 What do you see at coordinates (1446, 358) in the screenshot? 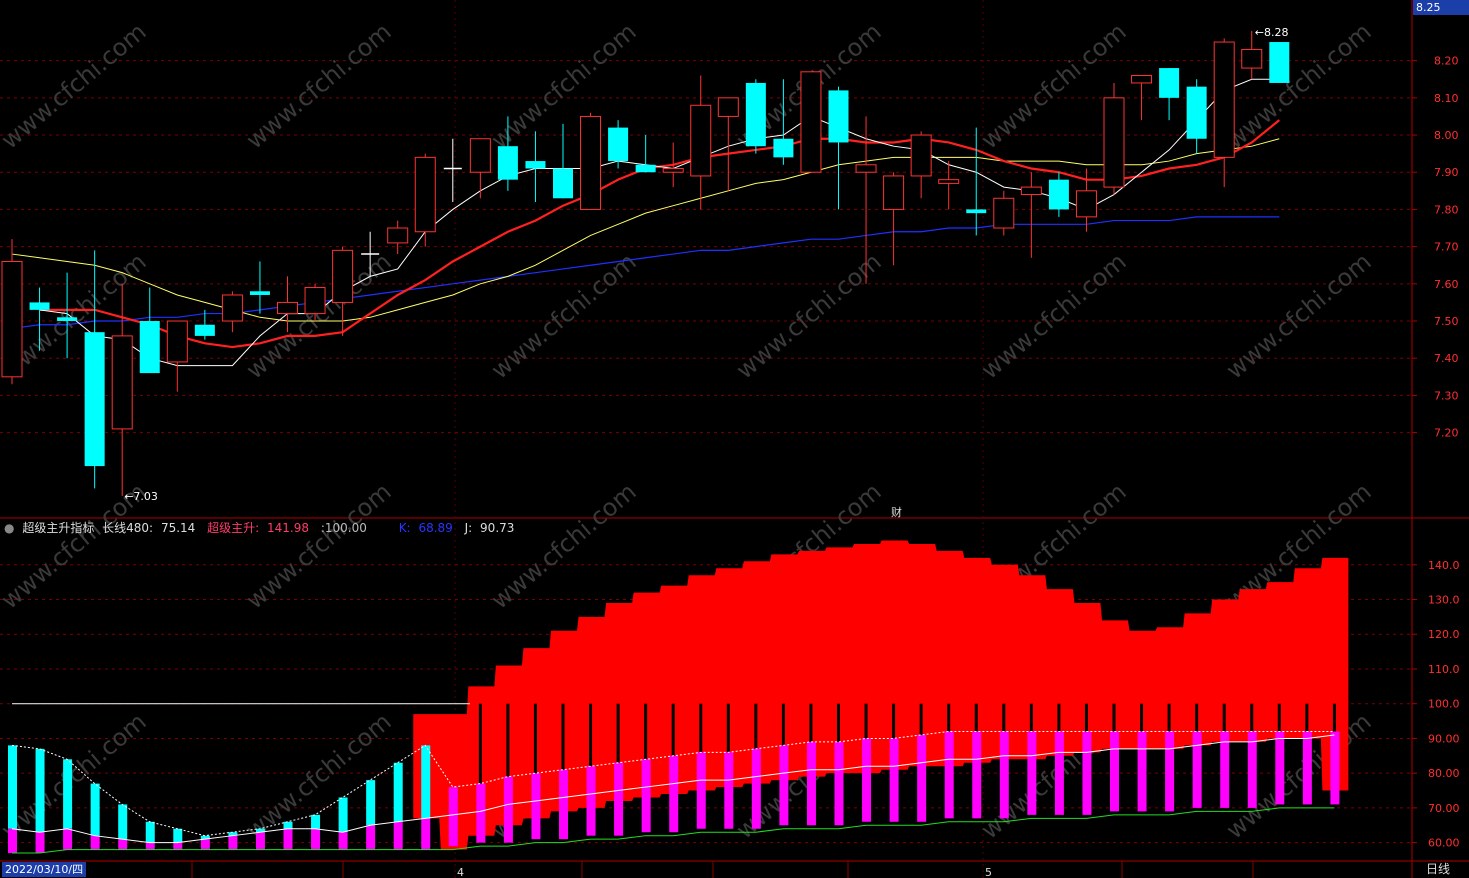
I see `price-tick-label: 7.40` at bounding box center [1446, 358].